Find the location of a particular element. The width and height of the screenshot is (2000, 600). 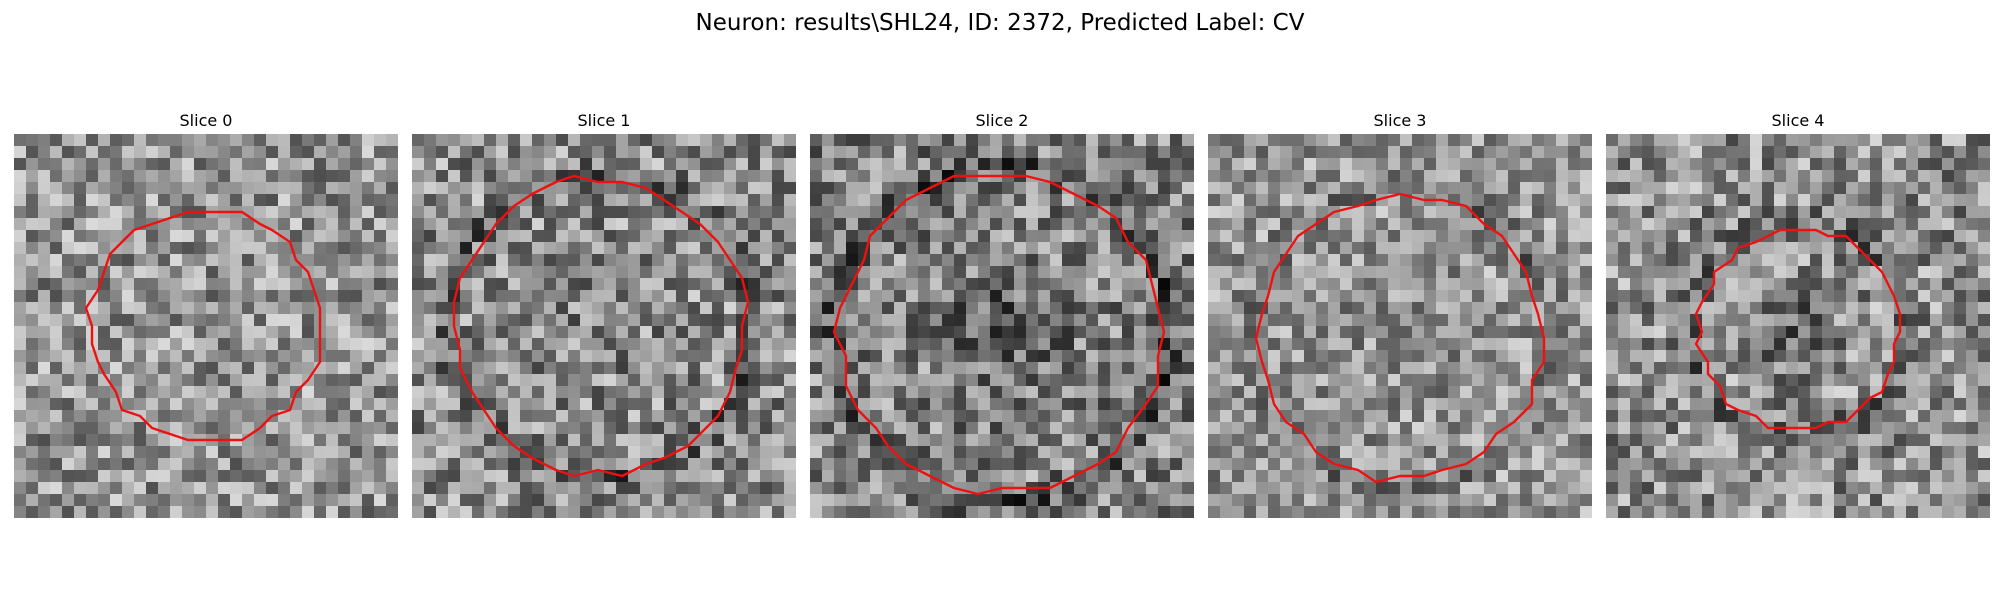

slice-title-4: Slice 4 is located at coordinates (1798, 120).